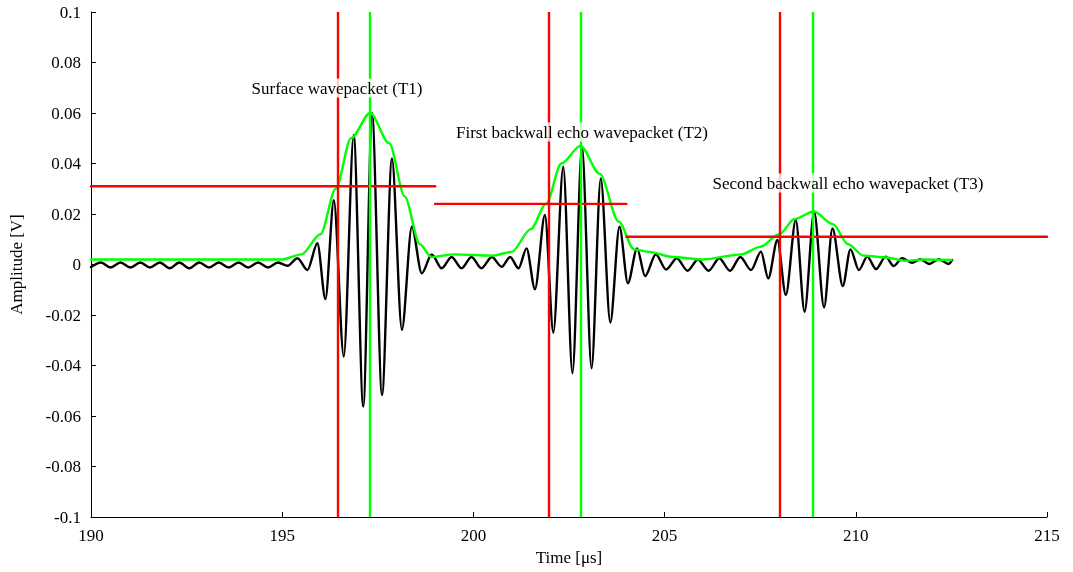 The image size is (1073, 572). What do you see at coordinates (337, 88) in the screenshot?
I see `annotation: Surface wavepacket (T1)` at bounding box center [337, 88].